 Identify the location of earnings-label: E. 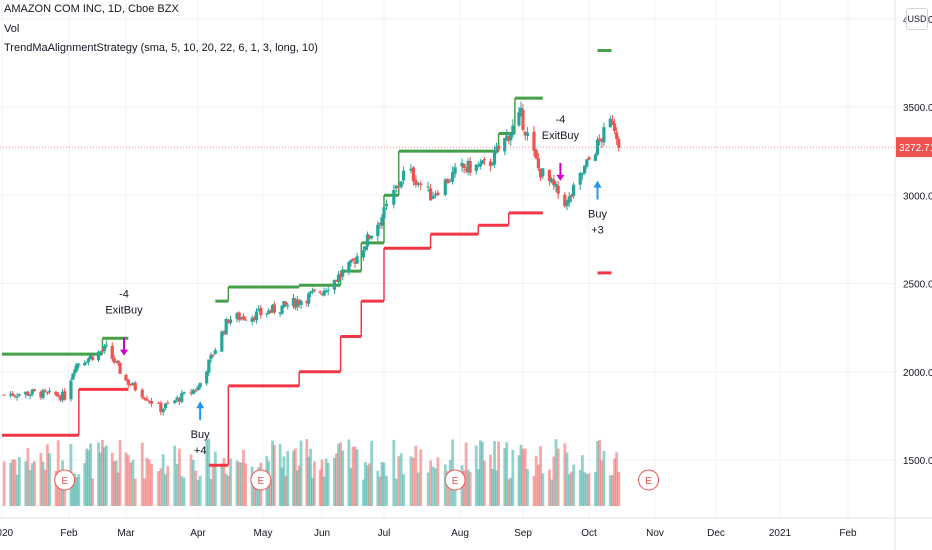
(648, 481).